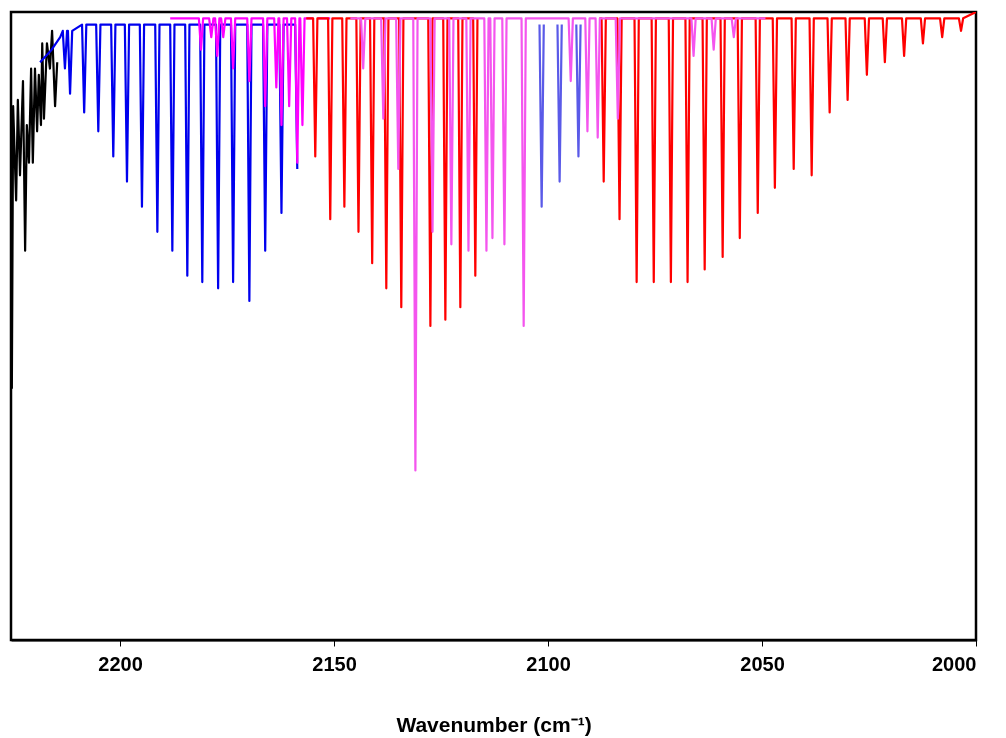 This screenshot has height=738, width=1006. What do you see at coordinates (120, 663) in the screenshot?
I see `x-tick-label: 2200` at bounding box center [120, 663].